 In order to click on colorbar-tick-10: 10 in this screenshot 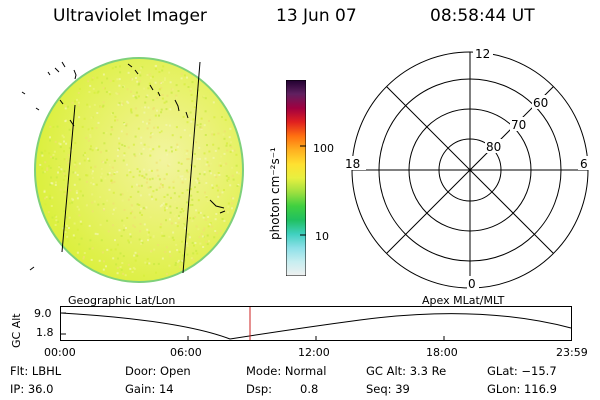, I will do `click(322, 236)`.